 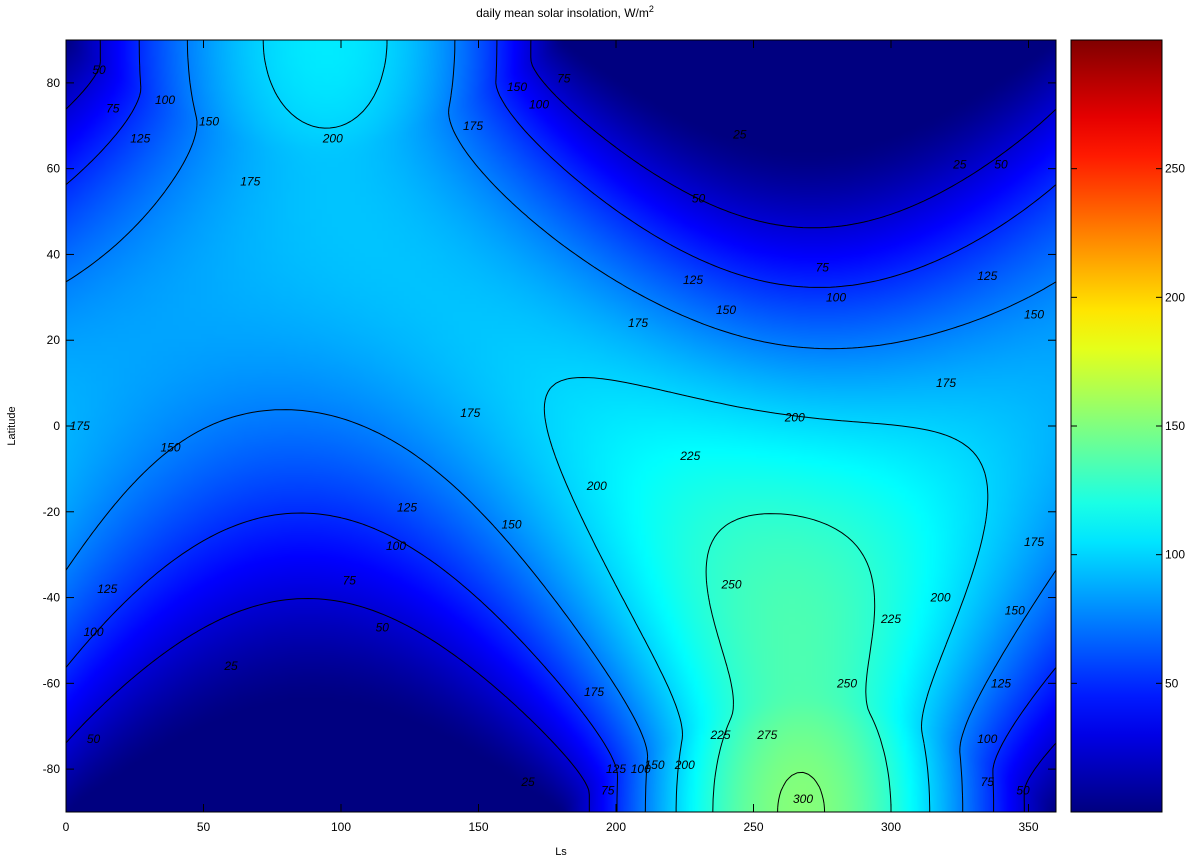 I want to click on y-tick-label: 20, so click(x=54, y=340).